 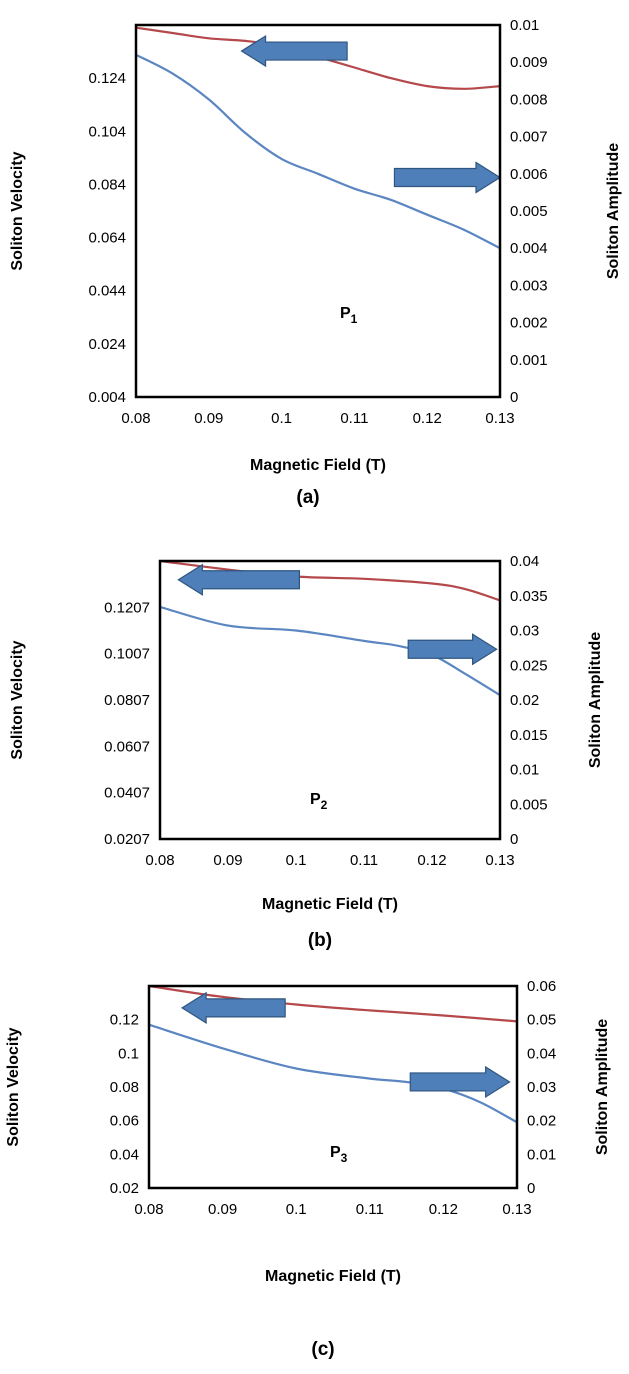 I want to click on y2-tick-label: 0.035, so click(x=529, y=596).